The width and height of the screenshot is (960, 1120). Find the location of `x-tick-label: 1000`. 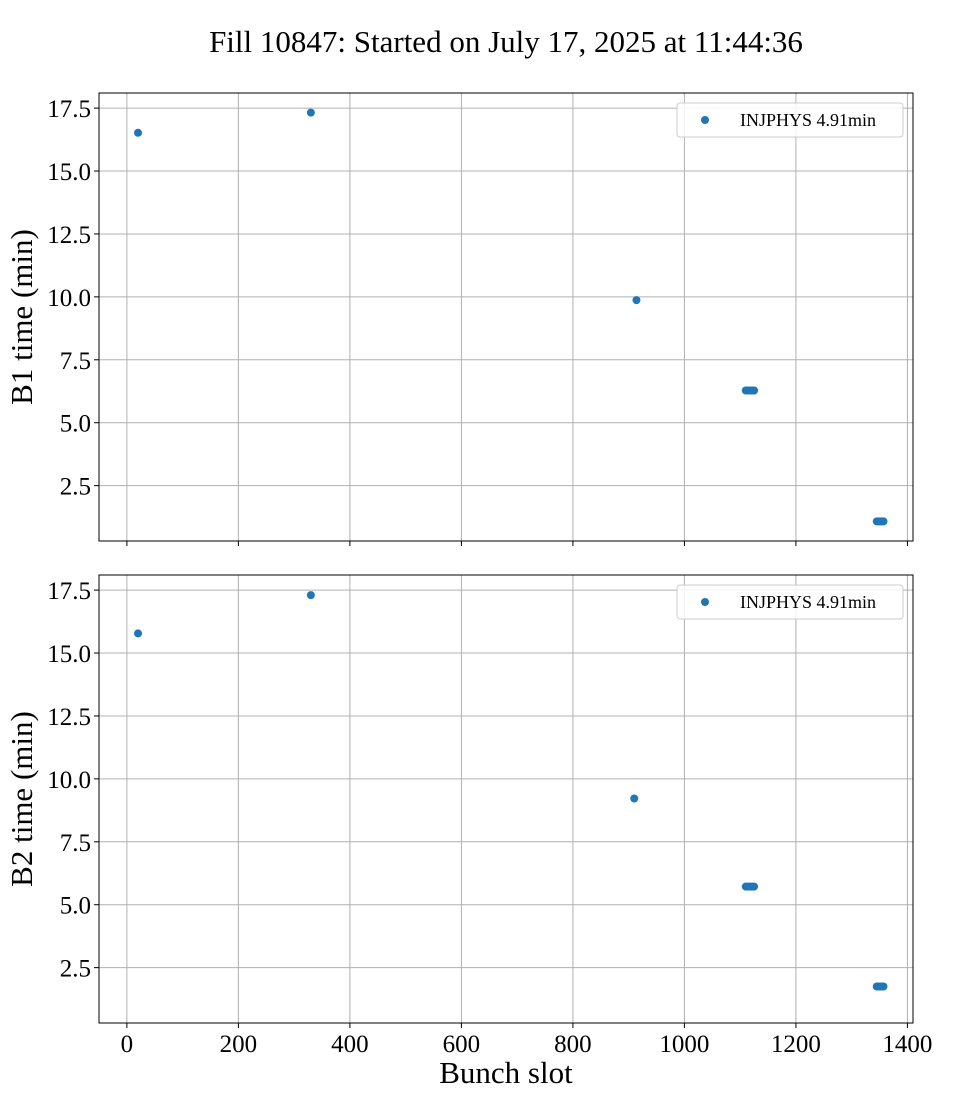

x-tick-label: 1000 is located at coordinates (684, 1044).